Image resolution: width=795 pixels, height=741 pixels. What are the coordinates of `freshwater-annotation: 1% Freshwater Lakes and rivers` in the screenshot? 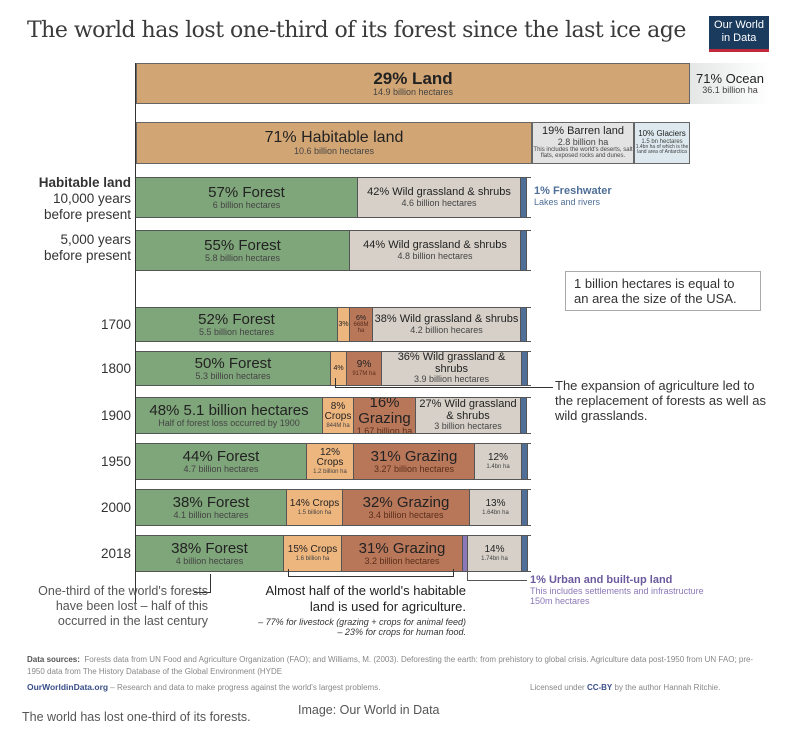 It's located at (573, 196).